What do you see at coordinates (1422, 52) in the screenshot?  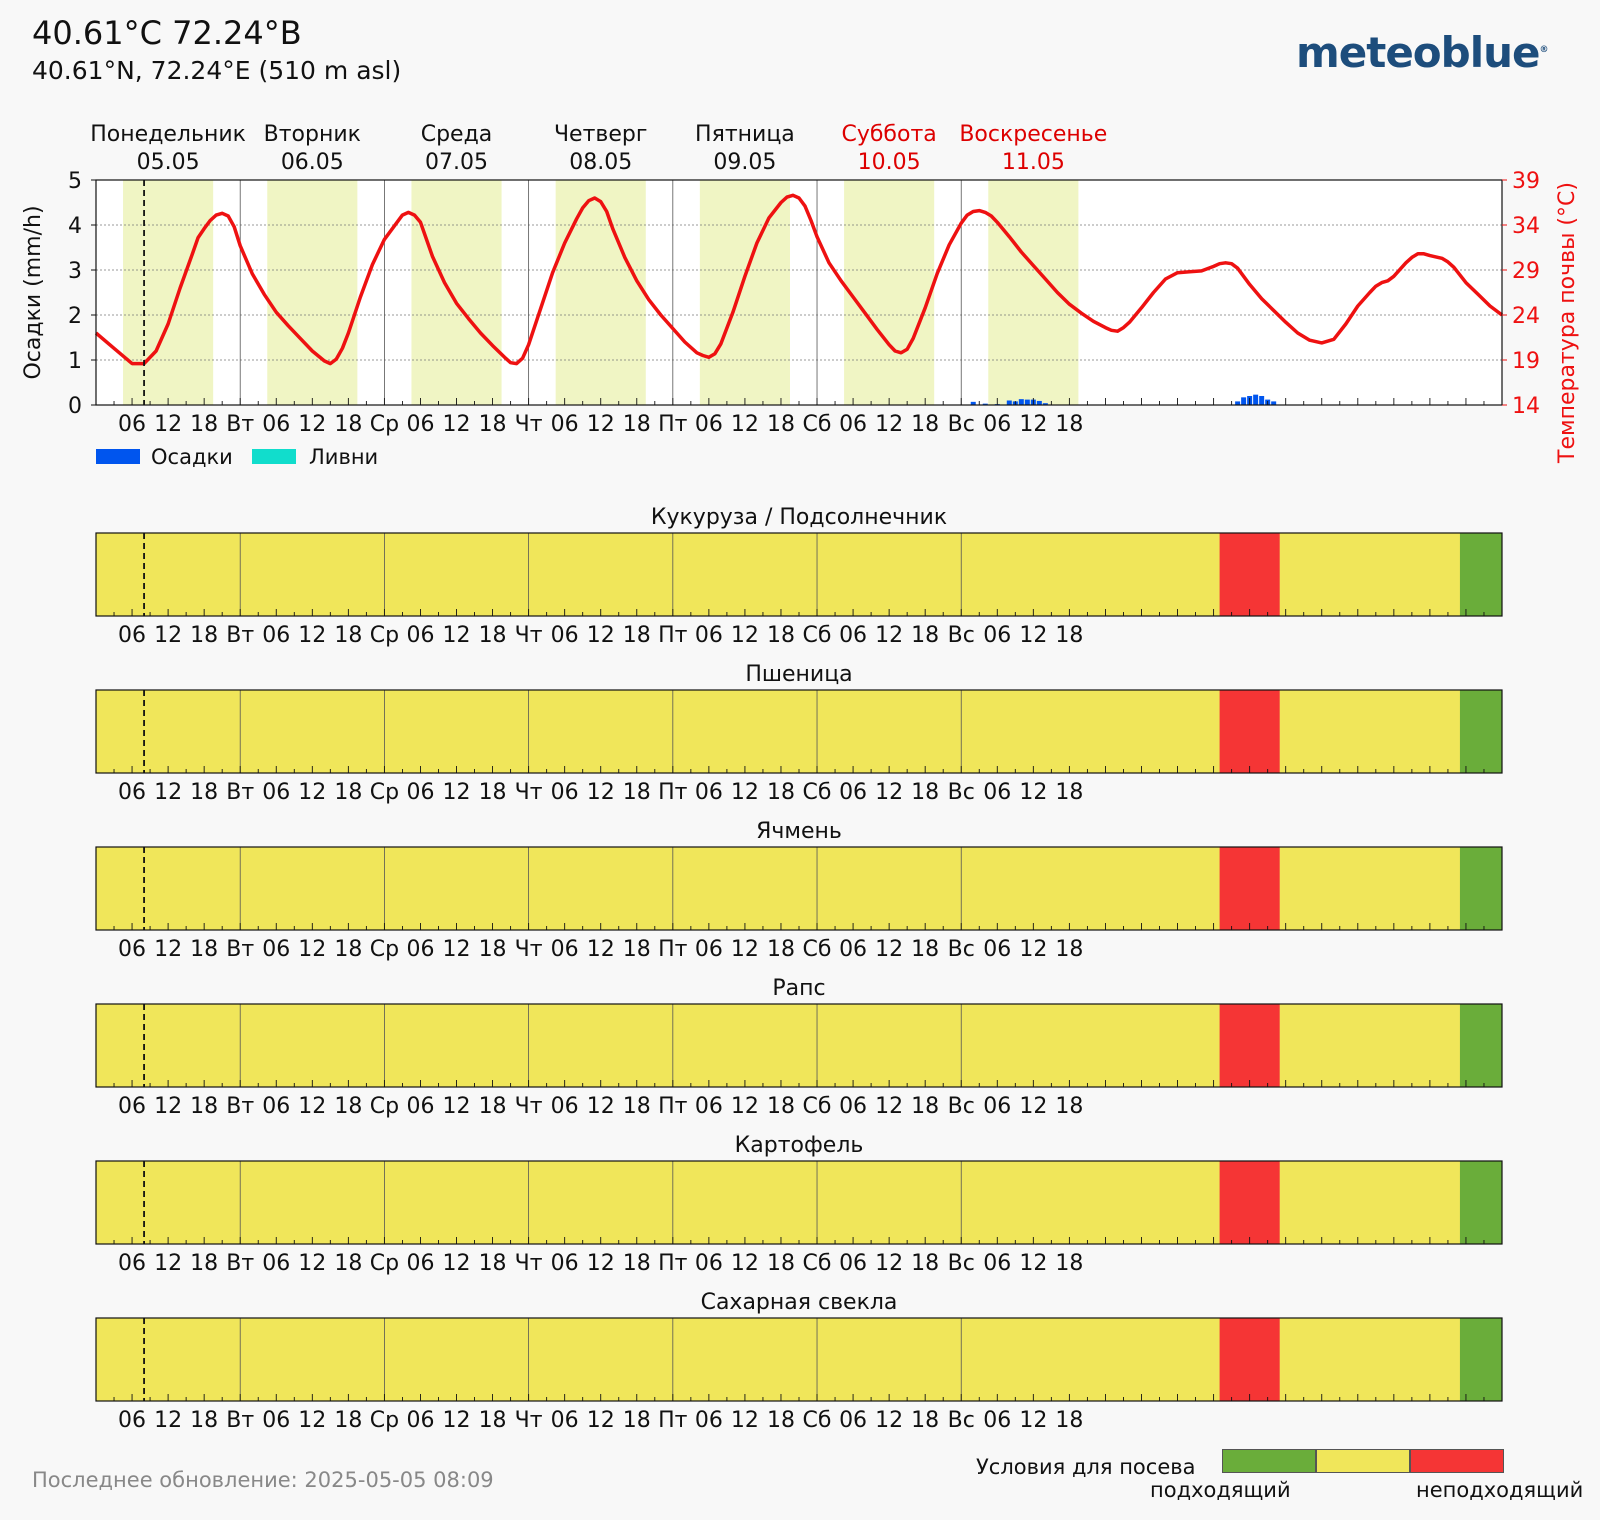 I see `meteoblue-logo: meteoblue®` at bounding box center [1422, 52].